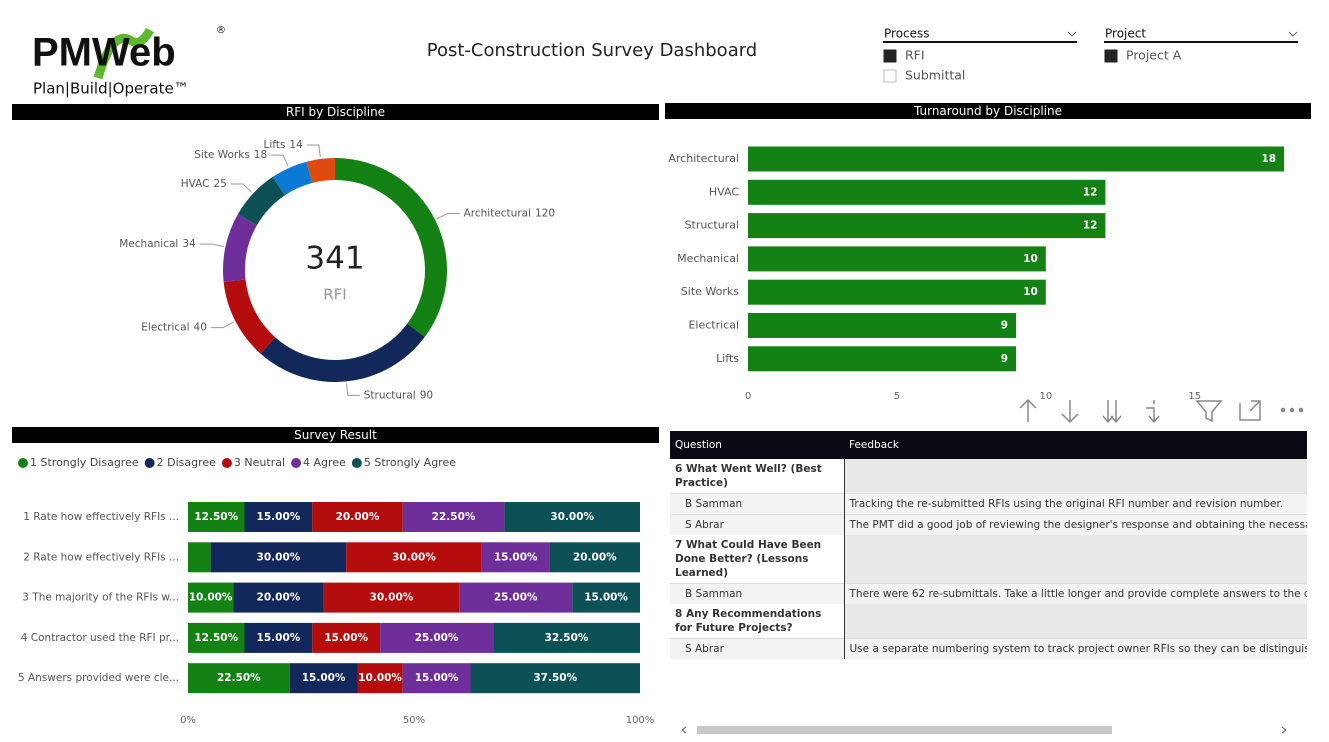 The image size is (1329, 742). I want to click on donut-label: Lifts 14, so click(284, 145).